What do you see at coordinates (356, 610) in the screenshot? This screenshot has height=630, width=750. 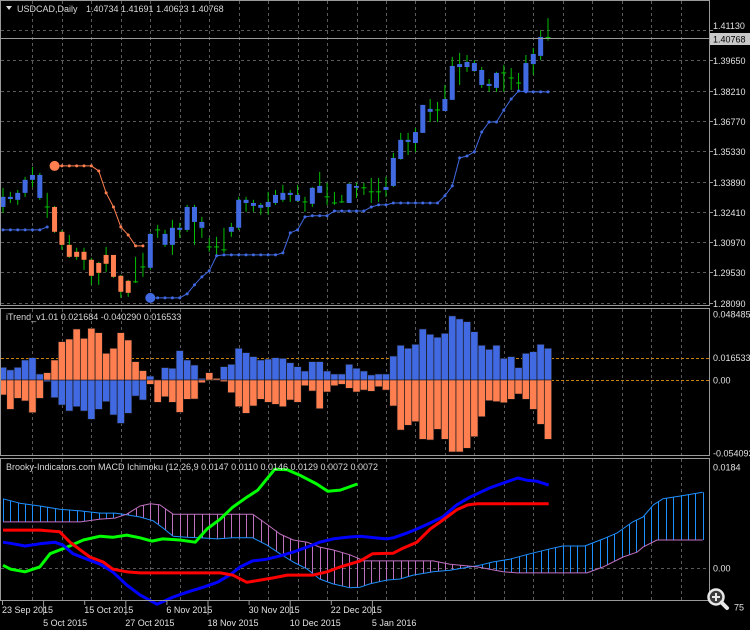 I see `date-axis-label: 22 Dec 2015` at bounding box center [356, 610].